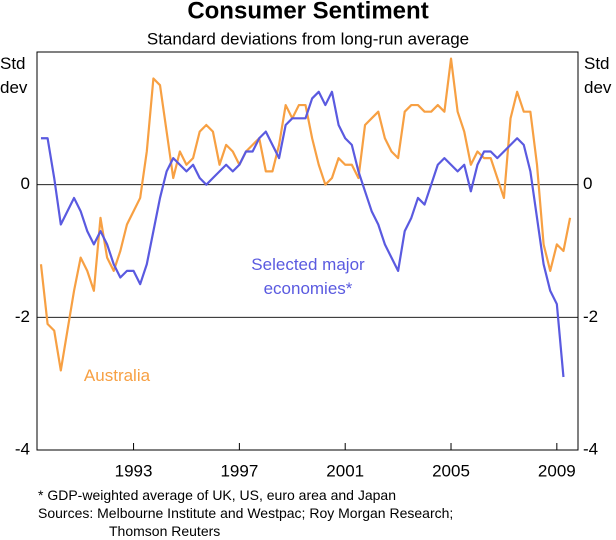 Image resolution: width=616 pixels, height=540 pixels. I want to click on chart-title: Consumer Sentiment, so click(307, 12).